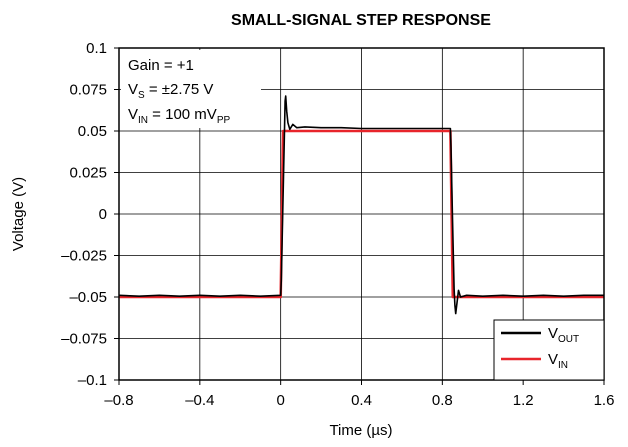 The image size is (628, 447). Describe the element at coordinates (360, 430) in the screenshot. I see `x-axis-label: Time (µs)` at that location.